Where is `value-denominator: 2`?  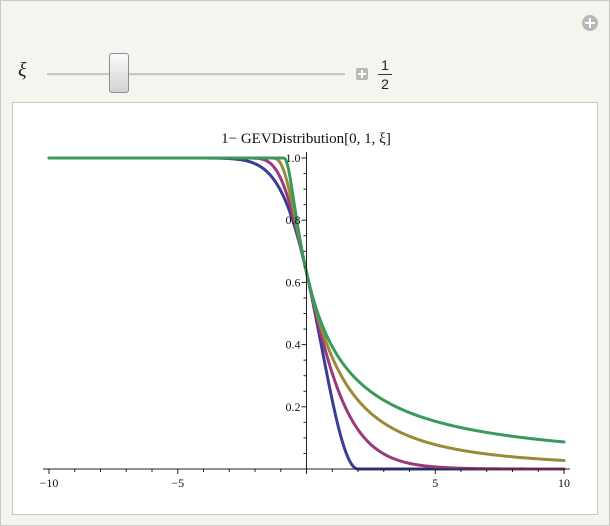
value-denominator: 2 is located at coordinates (385, 84).